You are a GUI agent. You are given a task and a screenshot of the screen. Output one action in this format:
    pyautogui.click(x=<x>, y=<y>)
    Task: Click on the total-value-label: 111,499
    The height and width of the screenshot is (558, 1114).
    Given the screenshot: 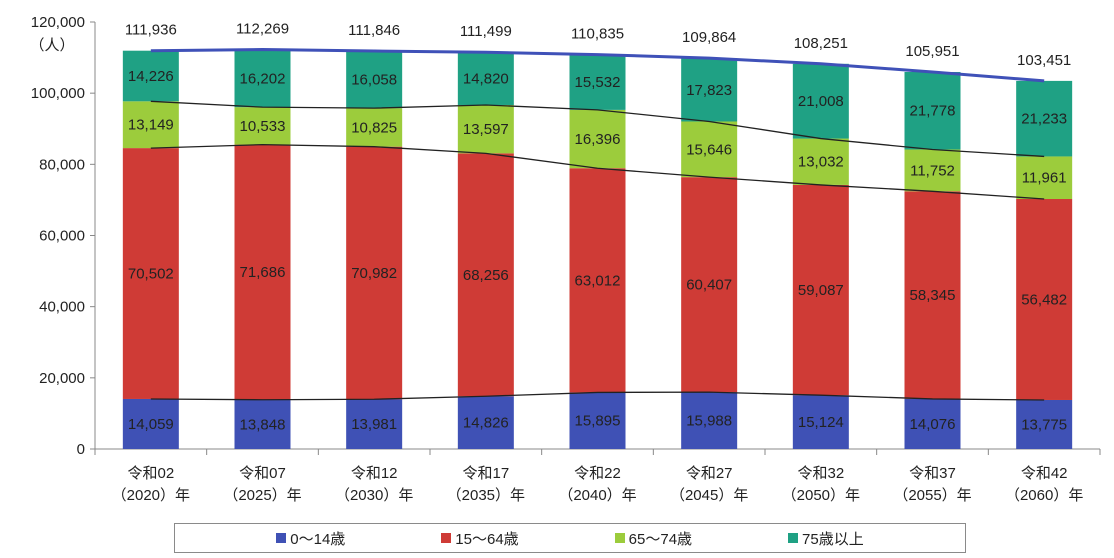 What is the action you would take?
    pyautogui.click(x=486, y=31)
    